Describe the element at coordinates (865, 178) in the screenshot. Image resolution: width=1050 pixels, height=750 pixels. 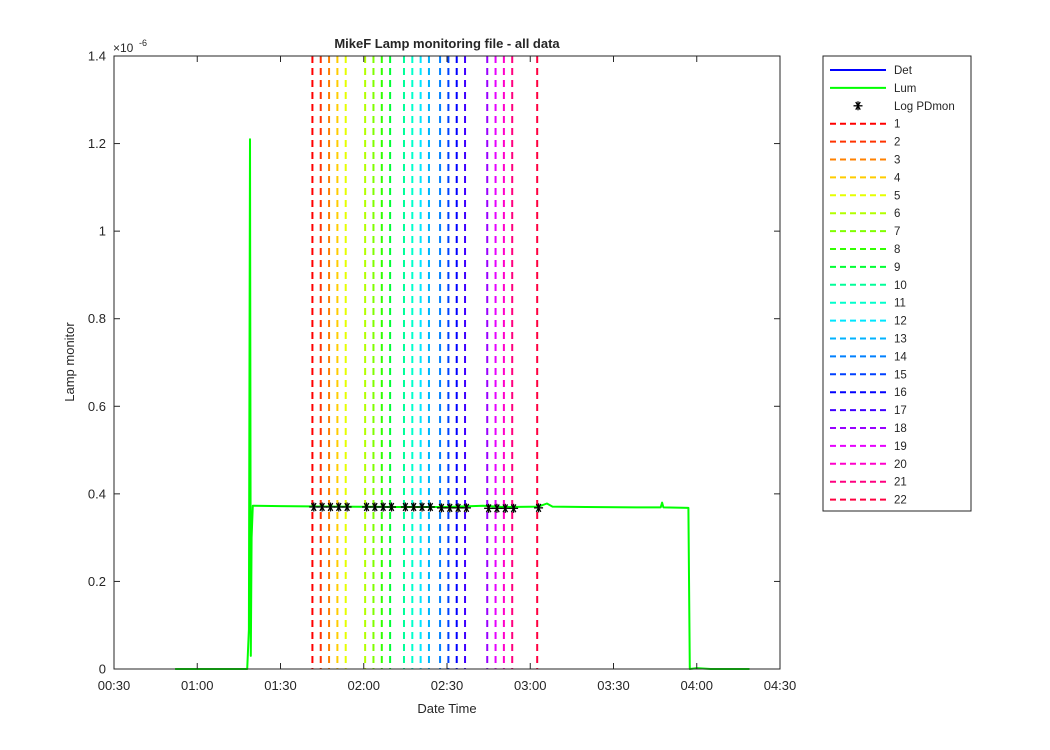
I see `legend-entry-4: 4` at that location.